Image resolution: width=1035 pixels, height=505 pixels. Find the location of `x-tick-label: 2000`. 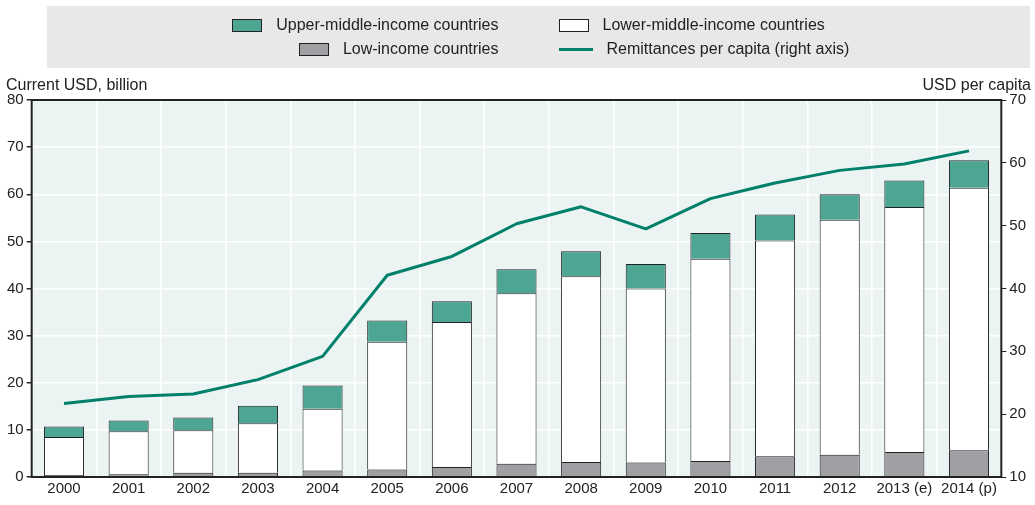

x-tick-label: 2000 is located at coordinates (64, 488).